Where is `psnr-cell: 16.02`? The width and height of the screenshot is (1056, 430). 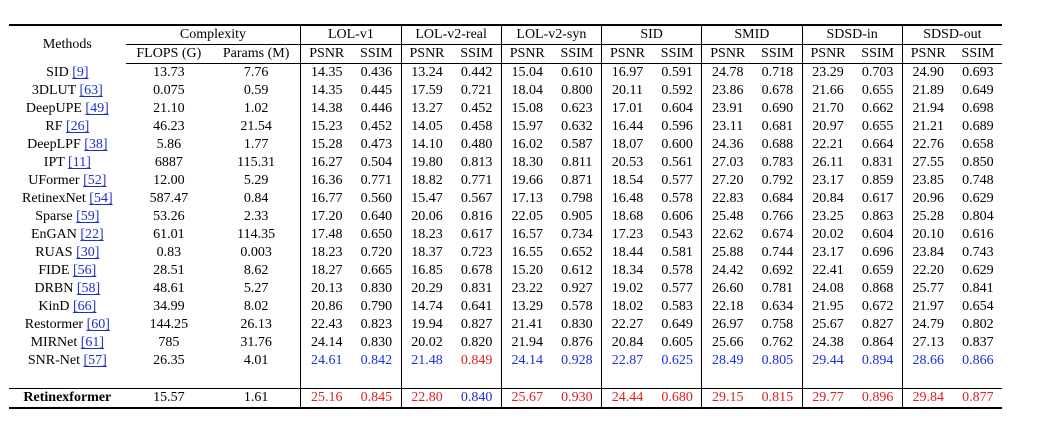
psnr-cell: 16.02 is located at coordinates (526, 145).